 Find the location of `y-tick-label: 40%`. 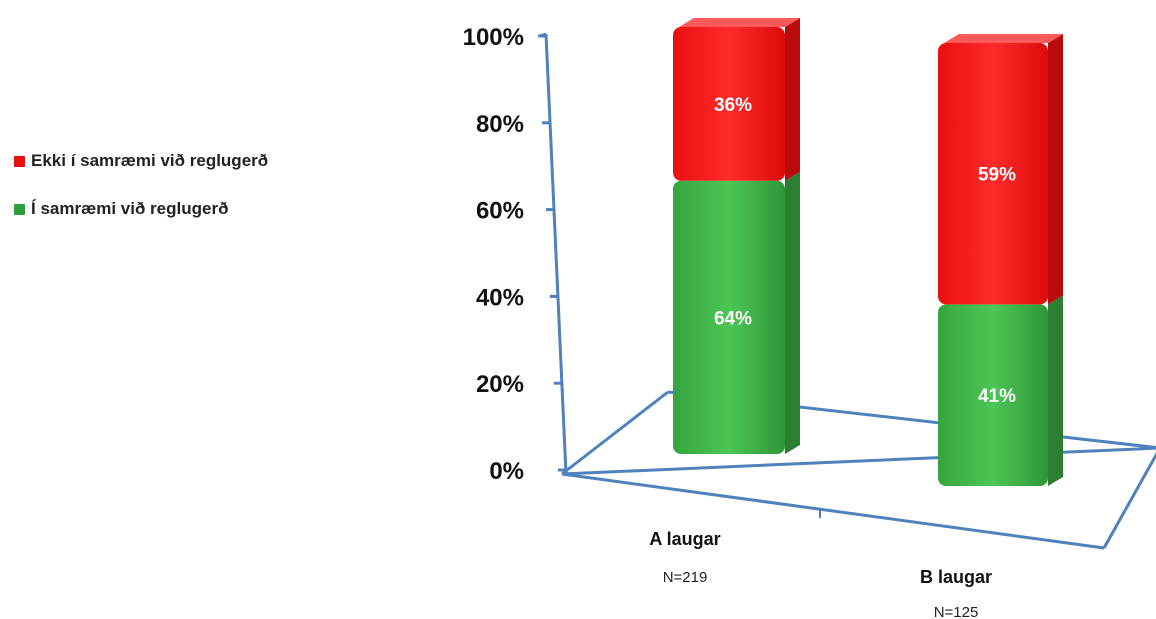

y-tick-label: 40% is located at coordinates (500, 297).